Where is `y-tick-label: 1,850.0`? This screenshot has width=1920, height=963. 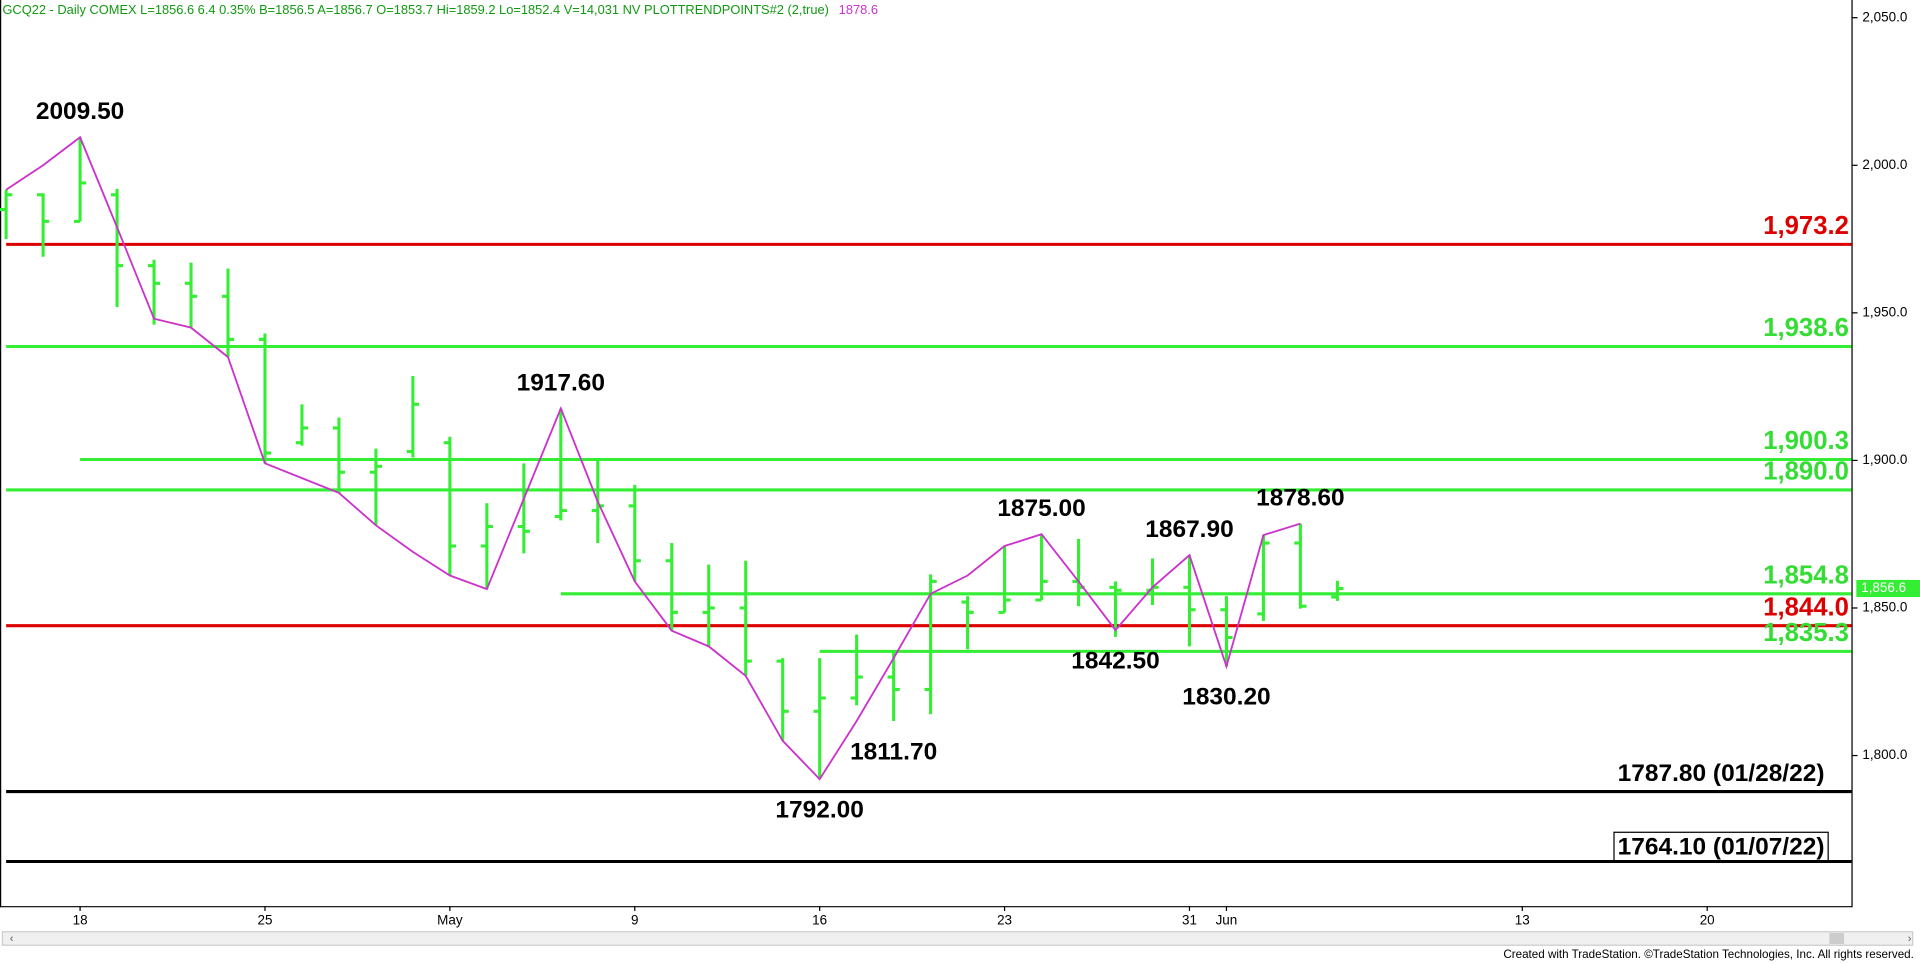 y-tick-label: 1,850.0 is located at coordinates (1884, 607).